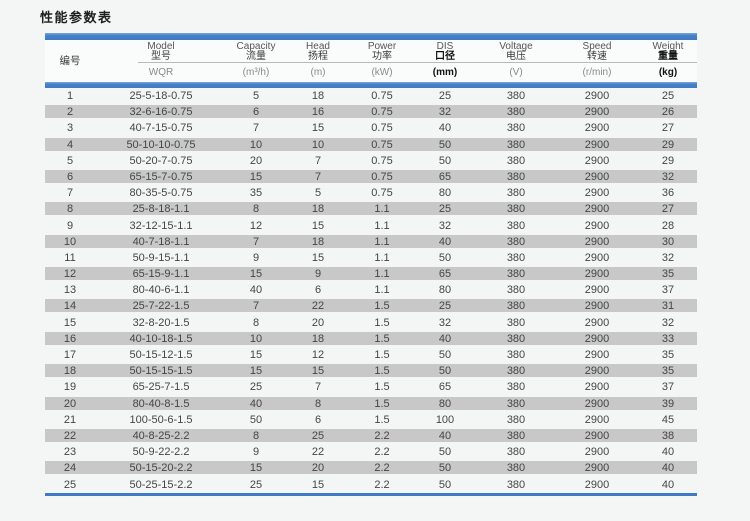 The image size is (750, 521). What do you see at coordinates (161, 274) in the screenshot?
I see `table-cell: 65-15-9-1.1` at bounding box center [161, 274].